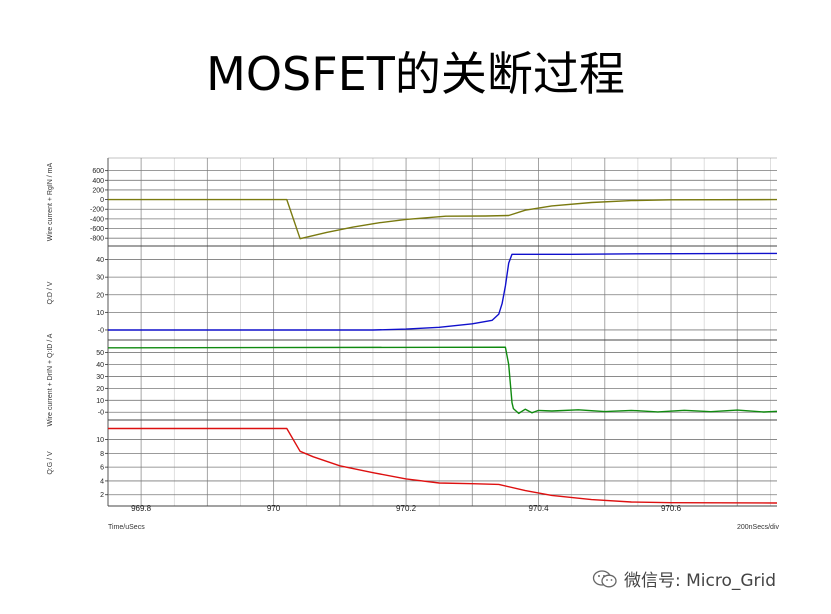  What do you see at coordinates (671, 508) in the screenshot?
I see `x-tick-label: 970.6` at bounding box center [671, 508].